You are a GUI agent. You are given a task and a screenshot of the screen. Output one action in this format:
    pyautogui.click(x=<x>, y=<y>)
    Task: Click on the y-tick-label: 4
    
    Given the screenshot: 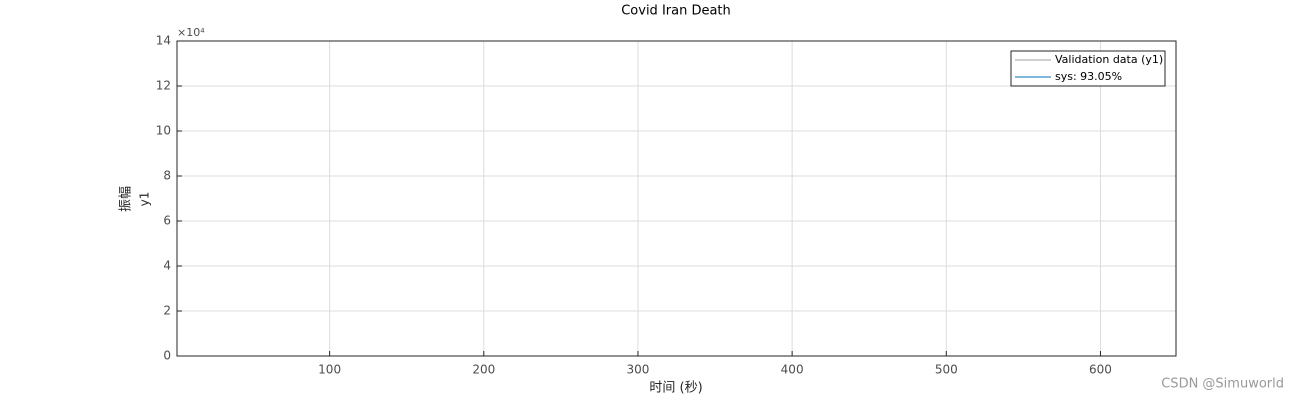 What is the action you would take?
    pyautogui.click(x=167, y=266)
    